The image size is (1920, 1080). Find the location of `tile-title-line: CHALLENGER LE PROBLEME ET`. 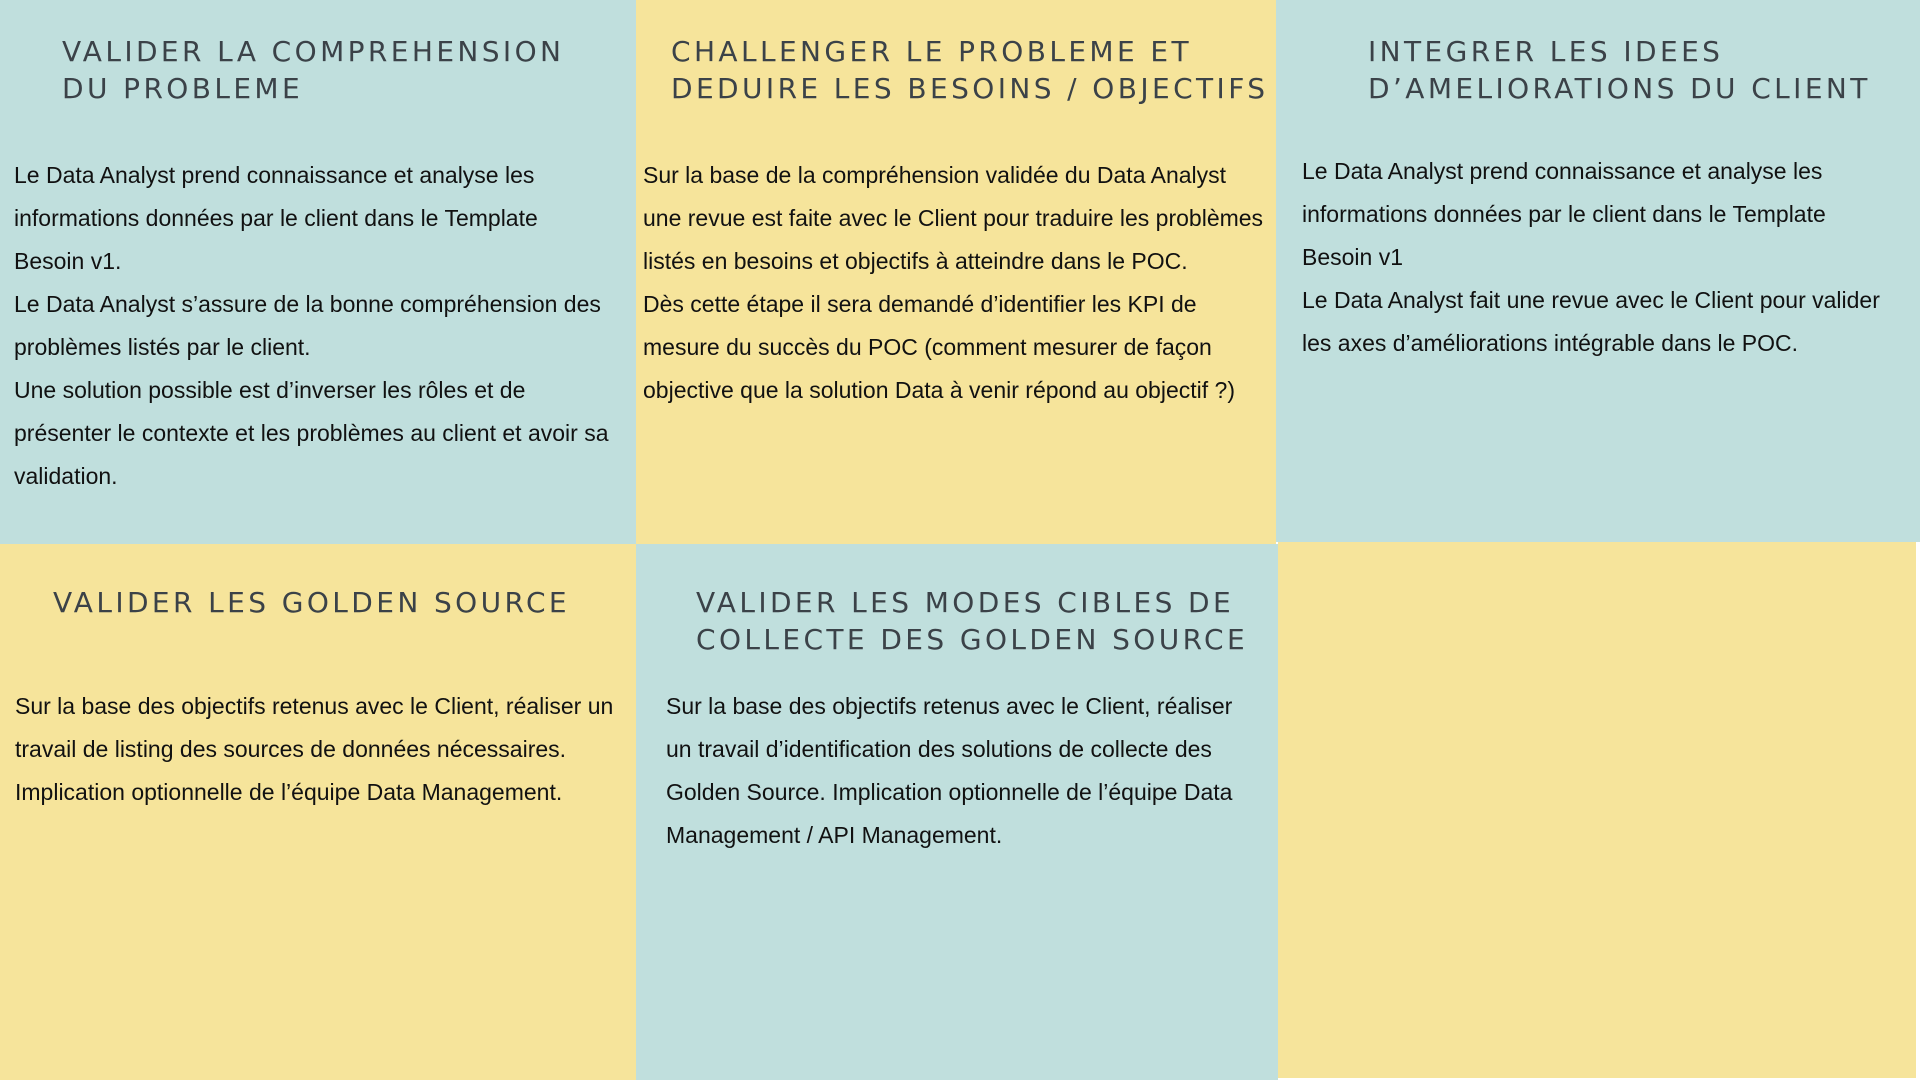

tile-title-line: CHALLENGER LE PROBLEME ET is located at coordinates (931, 51).